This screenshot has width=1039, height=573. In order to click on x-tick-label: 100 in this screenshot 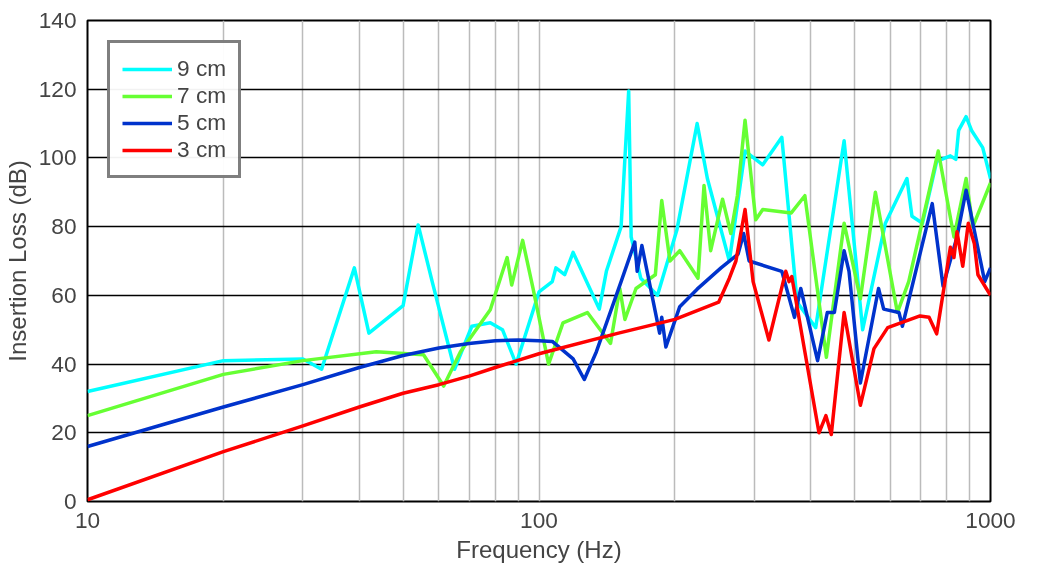, I will do `click(539, 519)`.